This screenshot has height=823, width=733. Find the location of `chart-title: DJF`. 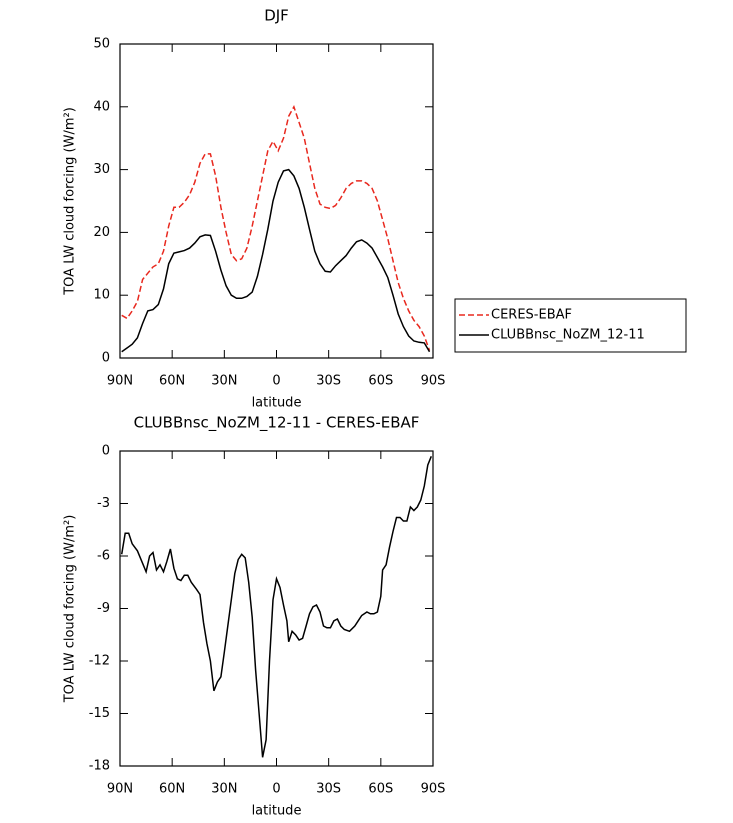

chart-title: DJF is located at coordinates (276, 16).